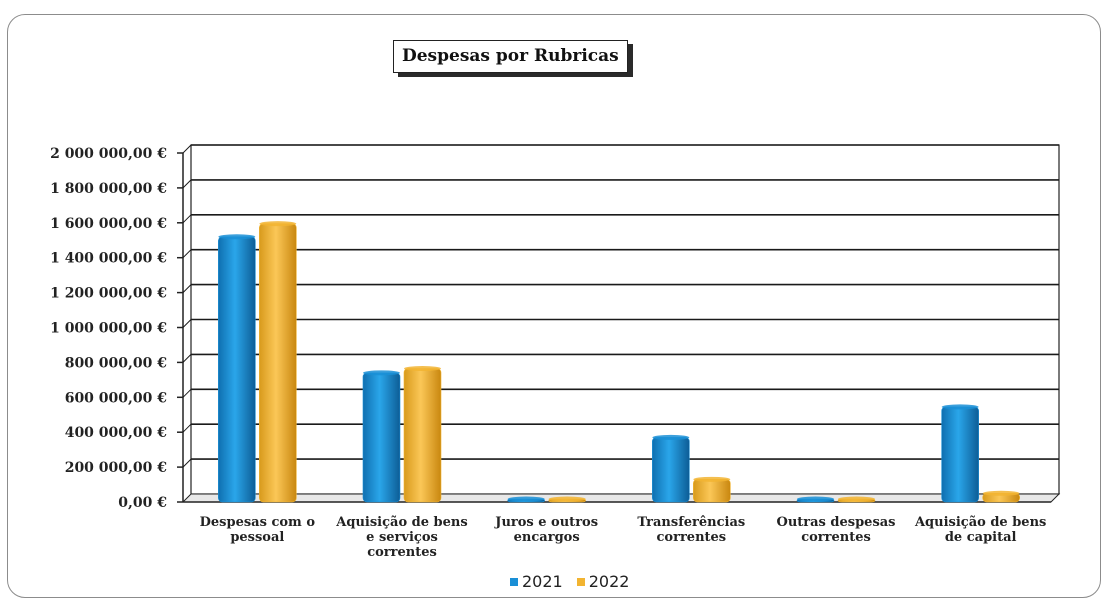 Image resolution: width=1107 pixels, height=605 pixels. I want to click on y-tick-label: 200 000,00 €, so click(116, 468).